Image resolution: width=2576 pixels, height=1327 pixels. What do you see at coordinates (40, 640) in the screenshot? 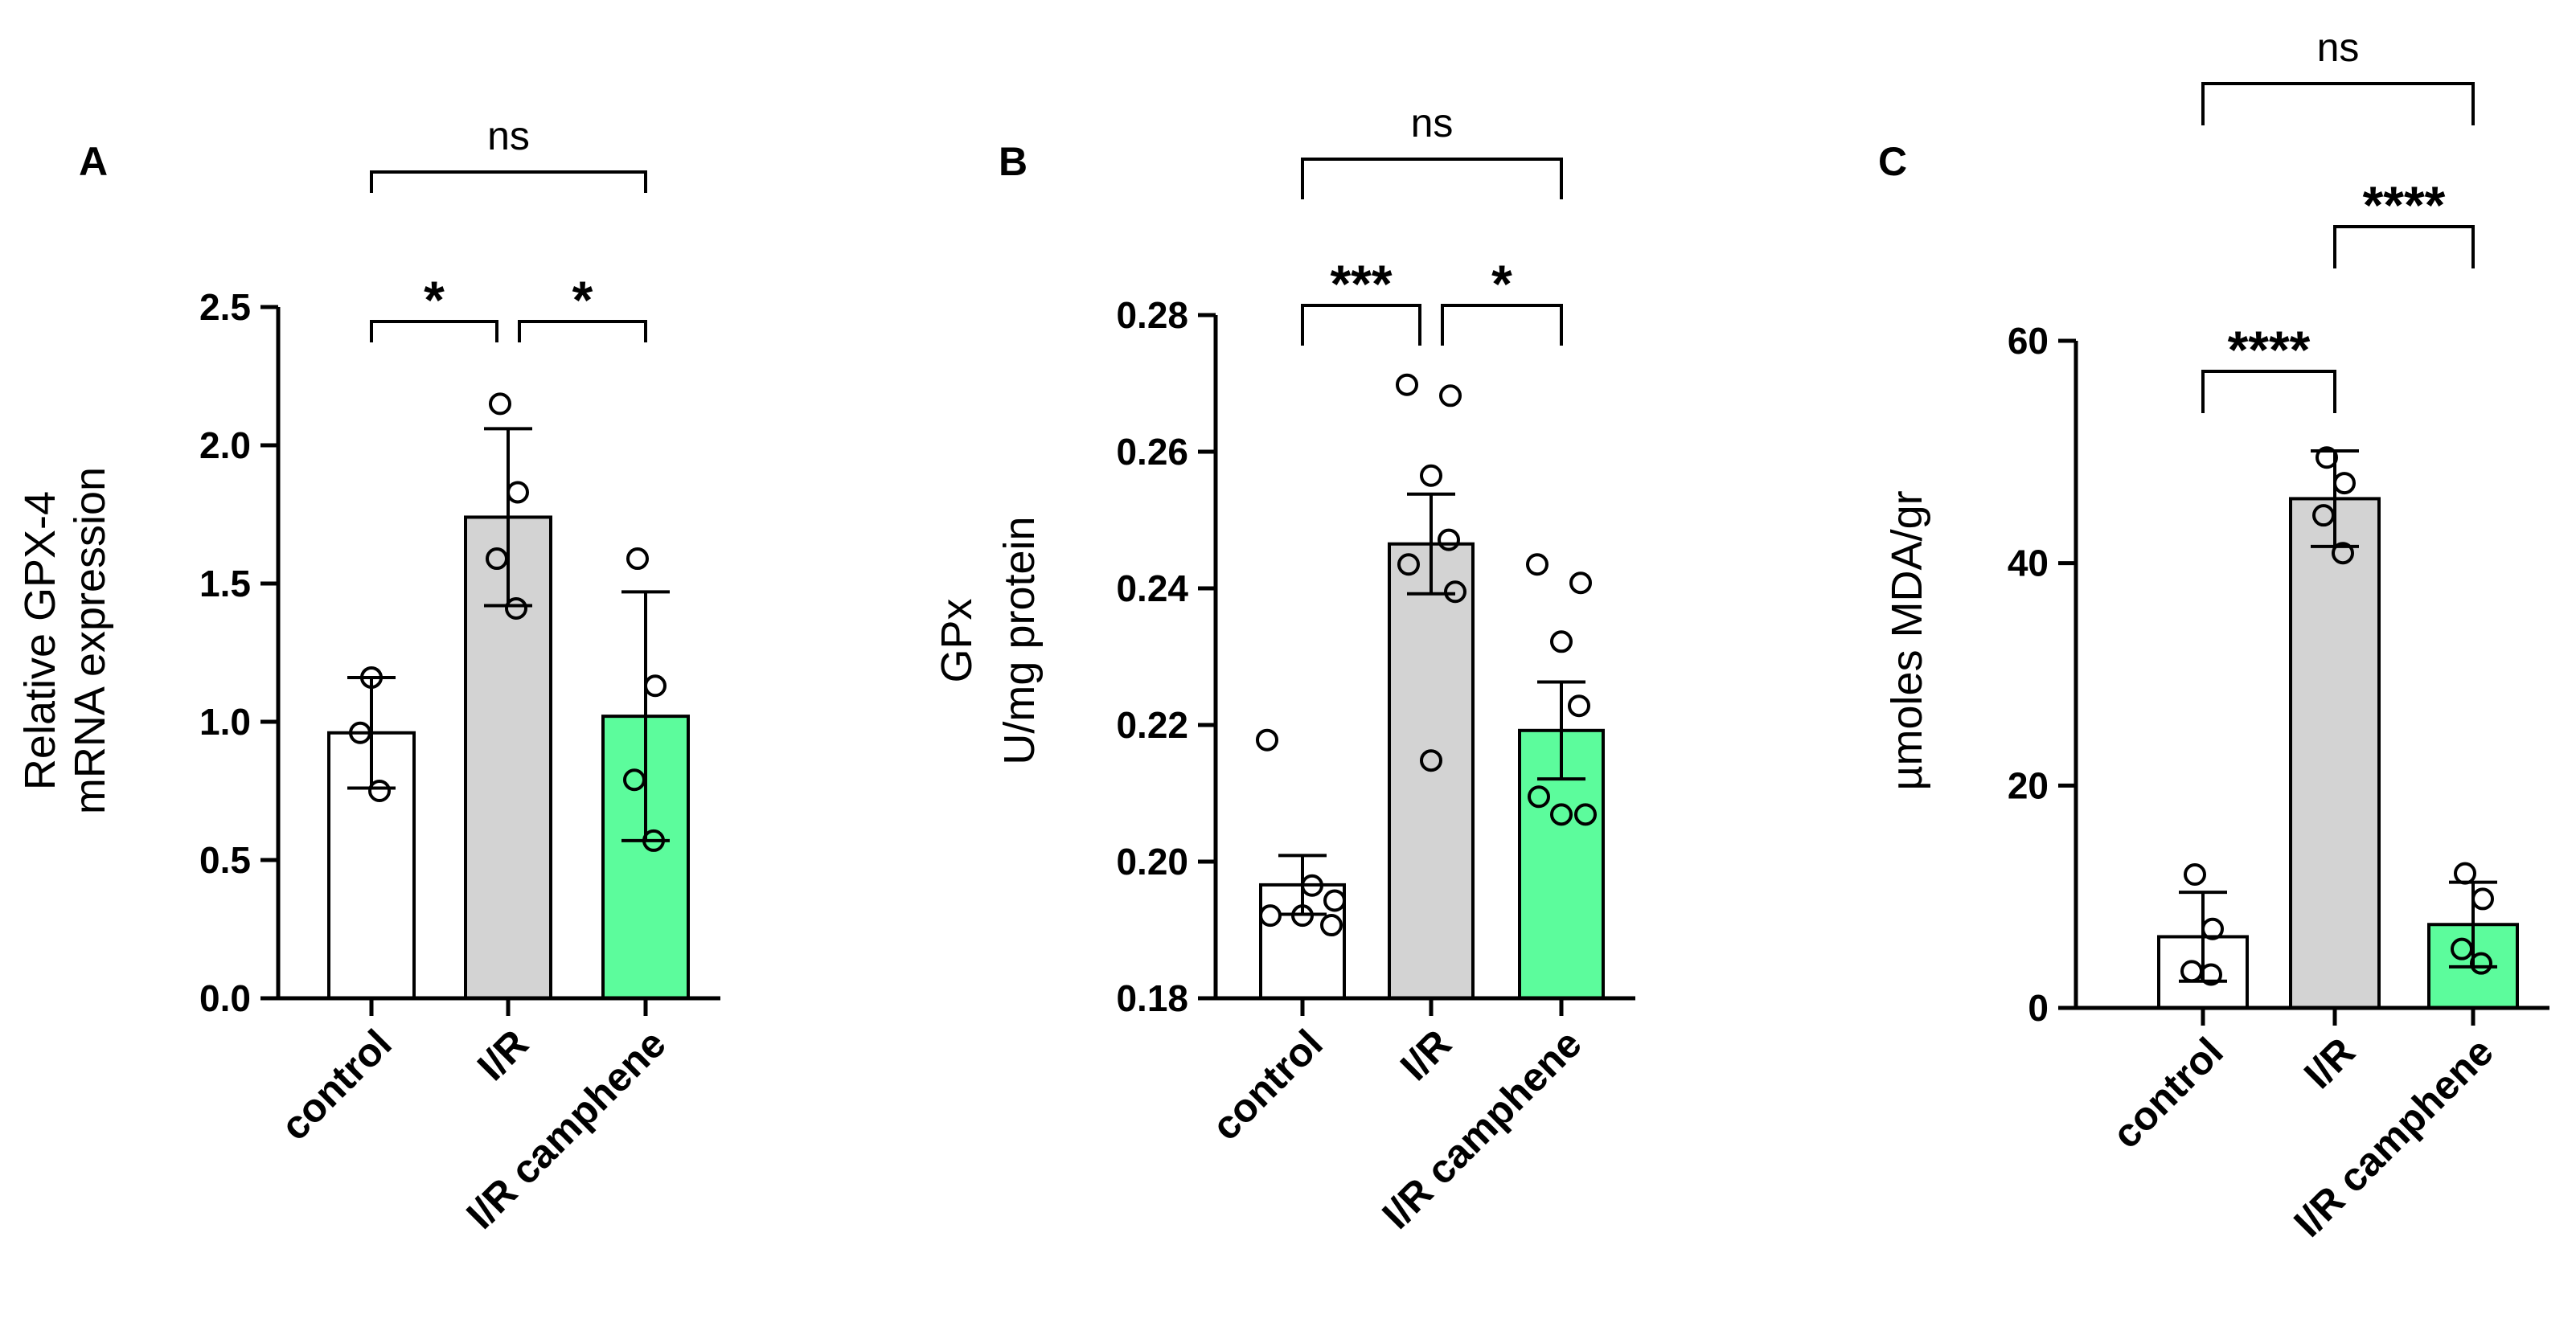
I see `y-axis-label: Relative GPX-4` at bounding box center [40, 640].